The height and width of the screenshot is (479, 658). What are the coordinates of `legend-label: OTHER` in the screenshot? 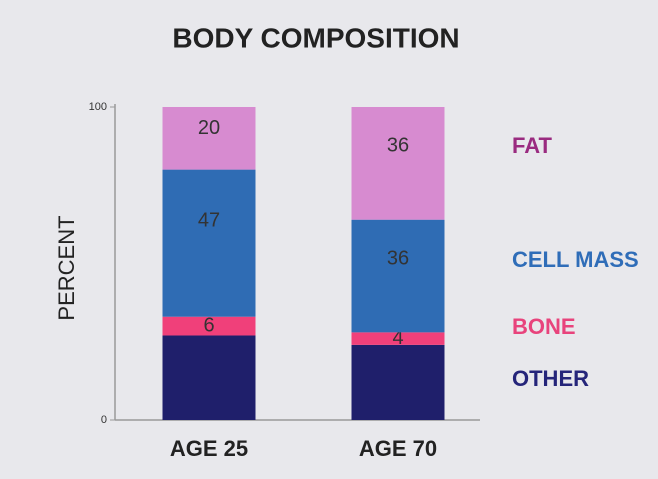 It's located at (550, 378).